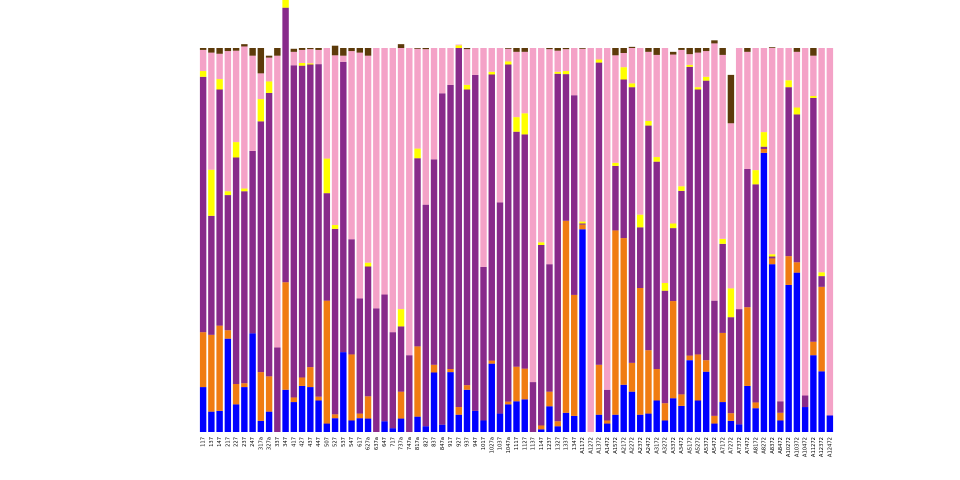 The height and width of the screenshot is (480, 960). I want to click on x-tick-label: A3172, so click(657, 445).